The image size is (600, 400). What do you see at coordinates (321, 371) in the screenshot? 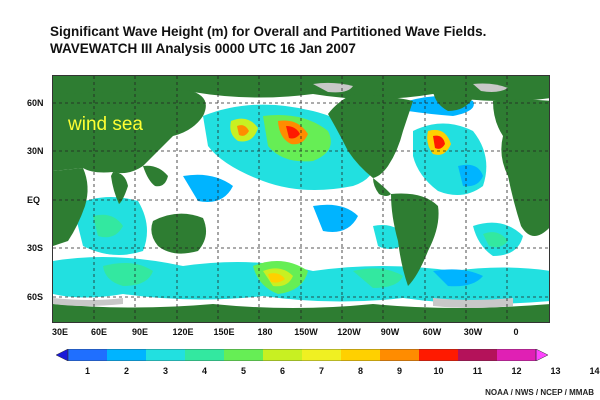
I see `colorbar-label: 7` at bounding box center [321, 371].